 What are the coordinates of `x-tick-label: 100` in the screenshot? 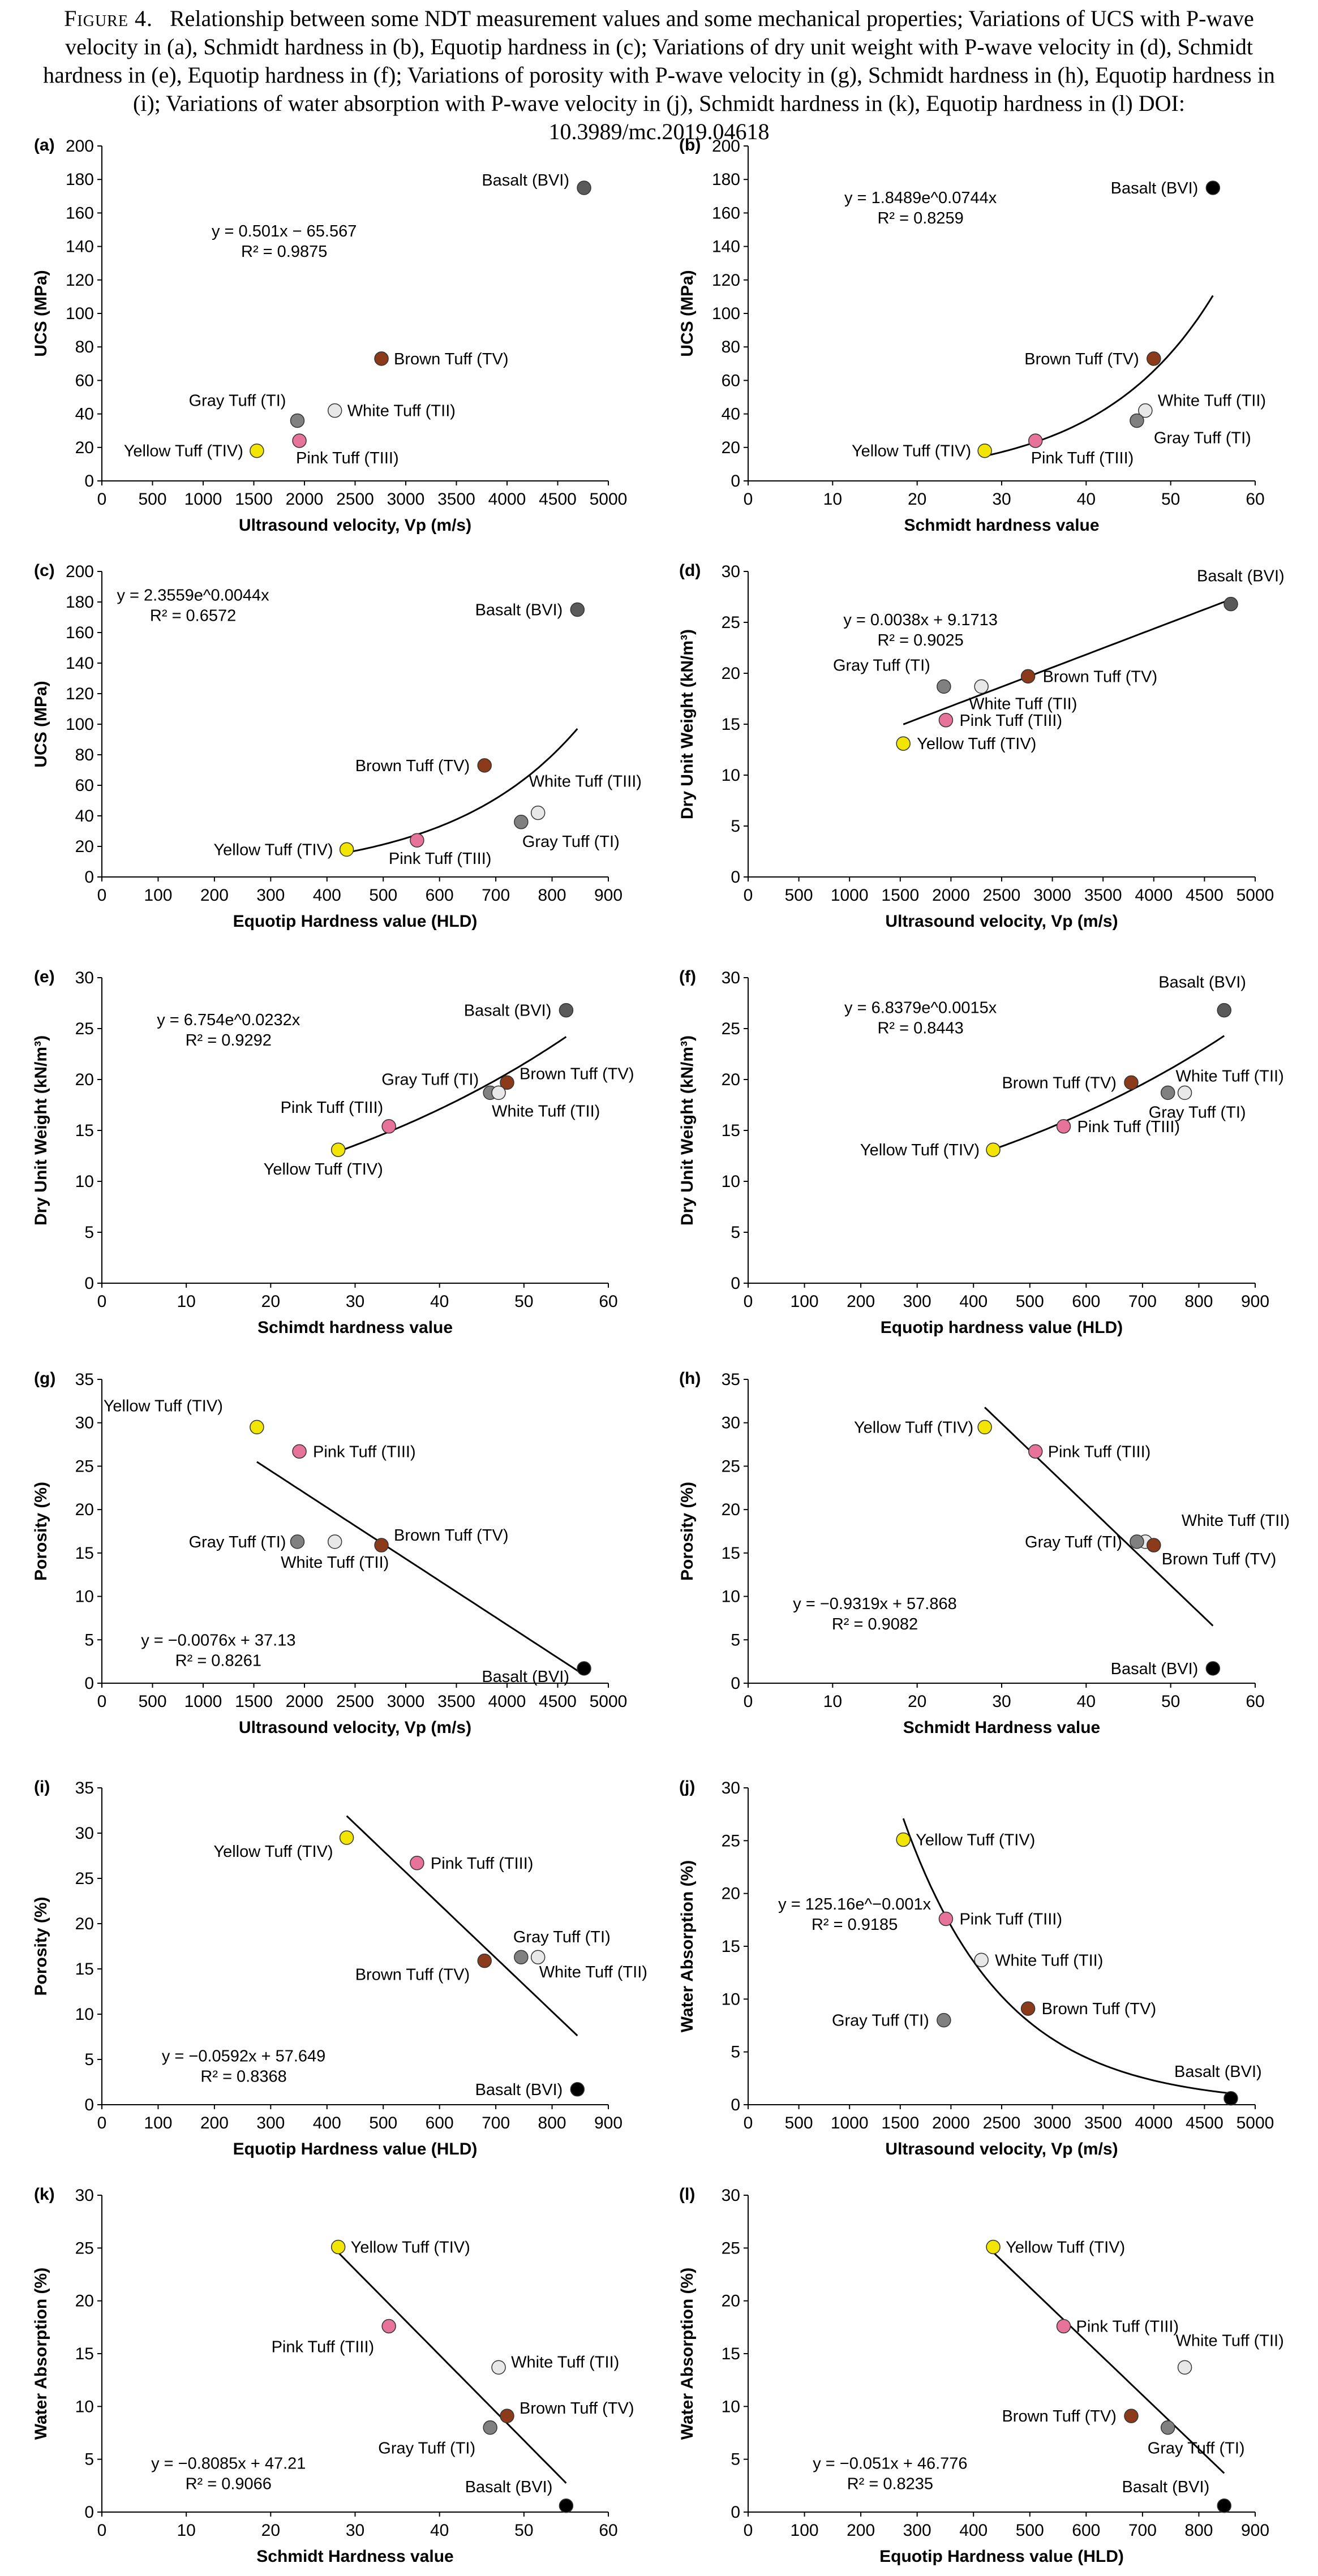 It's located at (805, 1302).